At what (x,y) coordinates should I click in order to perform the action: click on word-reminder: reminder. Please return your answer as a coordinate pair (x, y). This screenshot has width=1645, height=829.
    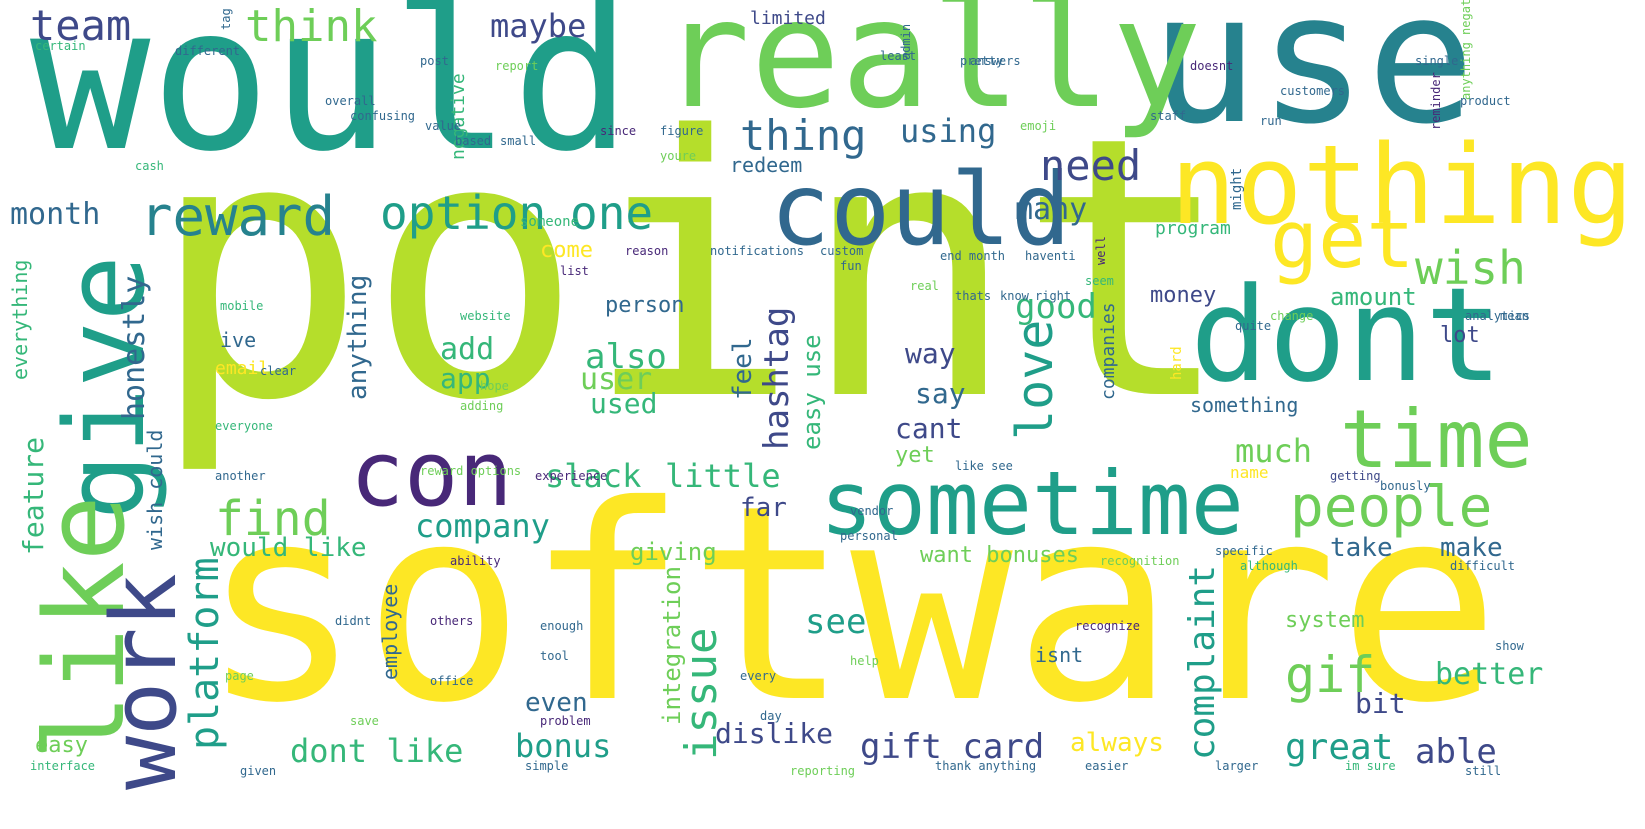
    Looking at the image, I should click on (1436, 101).